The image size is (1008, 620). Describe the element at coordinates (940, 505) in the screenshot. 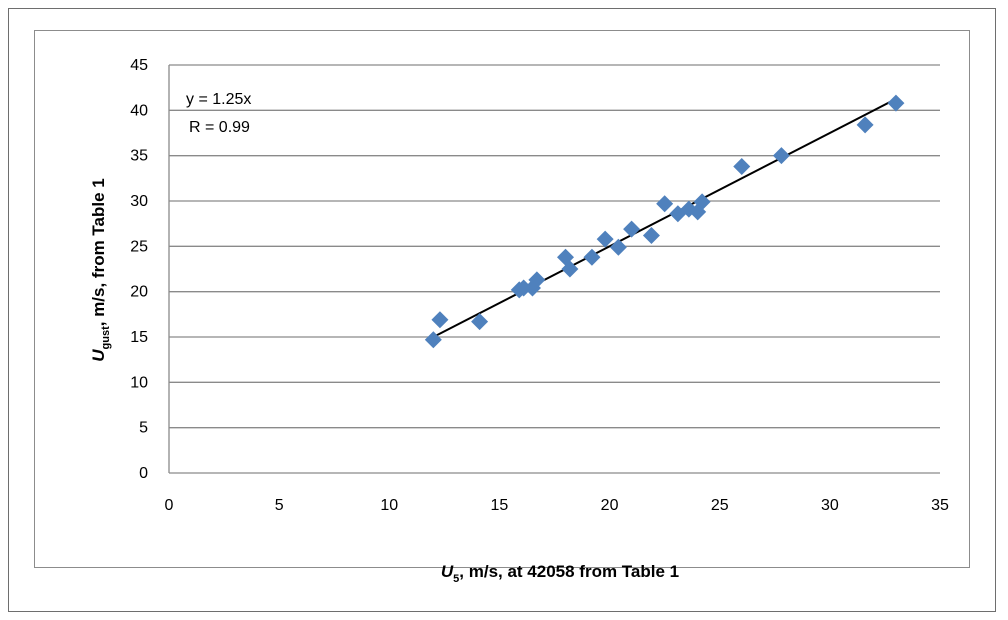

I see `x-tick-label: 35` at that location.